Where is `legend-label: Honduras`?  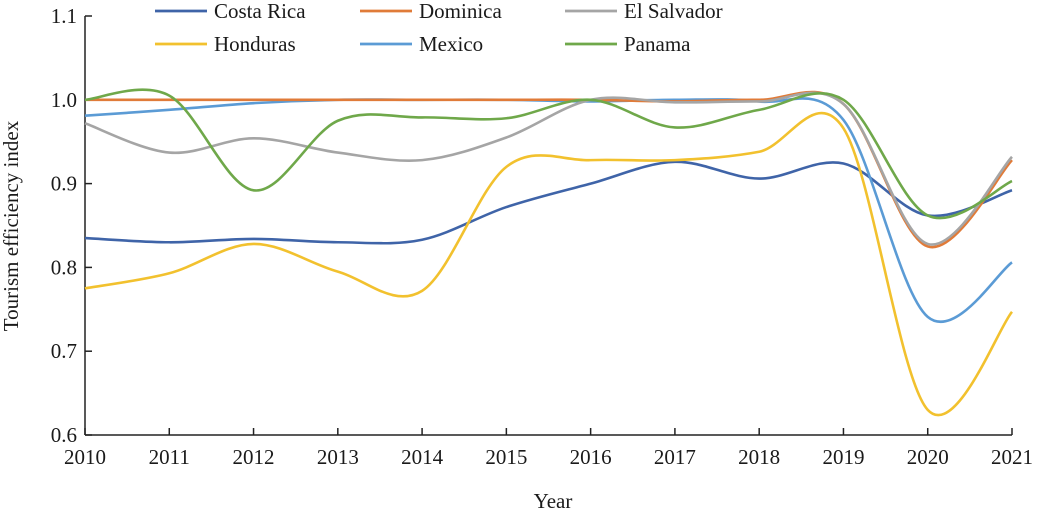
legend-label: Honduras is located at coordinates (255, 44).